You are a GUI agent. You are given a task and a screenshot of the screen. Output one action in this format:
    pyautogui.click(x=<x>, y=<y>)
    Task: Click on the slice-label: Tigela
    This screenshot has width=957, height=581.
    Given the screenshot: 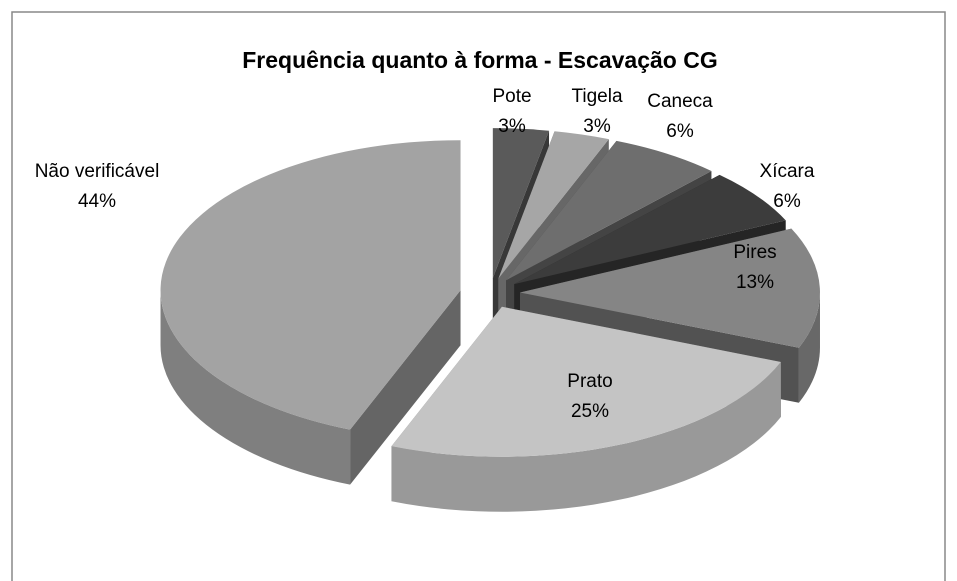 What is the action you would take?
    pyautogui.click(x=596, y=96)
    